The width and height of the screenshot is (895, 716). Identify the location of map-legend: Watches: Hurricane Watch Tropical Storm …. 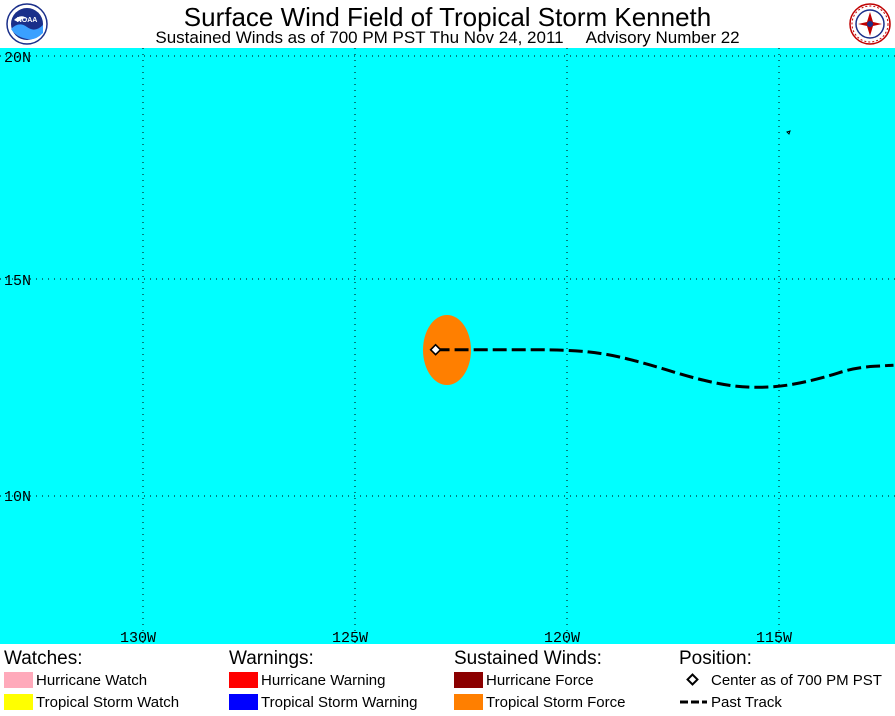
(447, 680).